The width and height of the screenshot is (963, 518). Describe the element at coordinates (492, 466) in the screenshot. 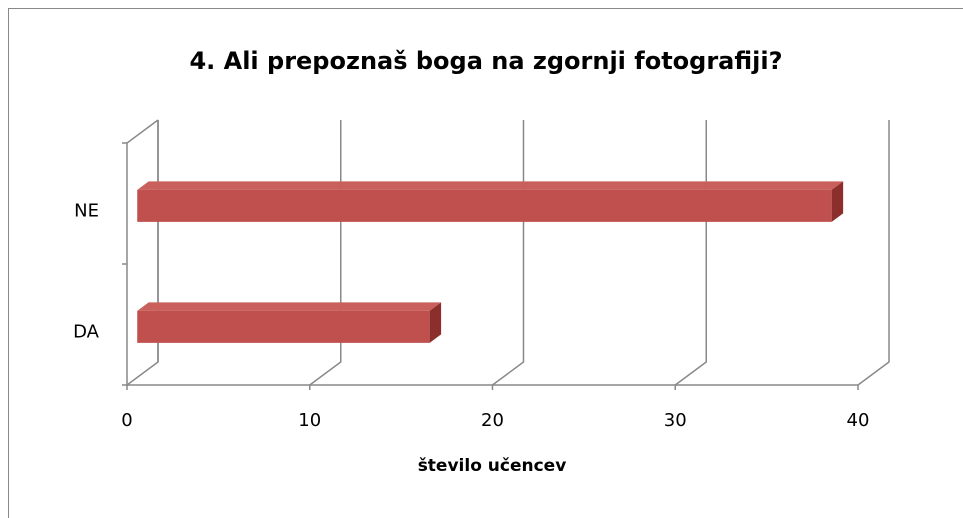

I see `x-axis-label: število učencev` at that location.